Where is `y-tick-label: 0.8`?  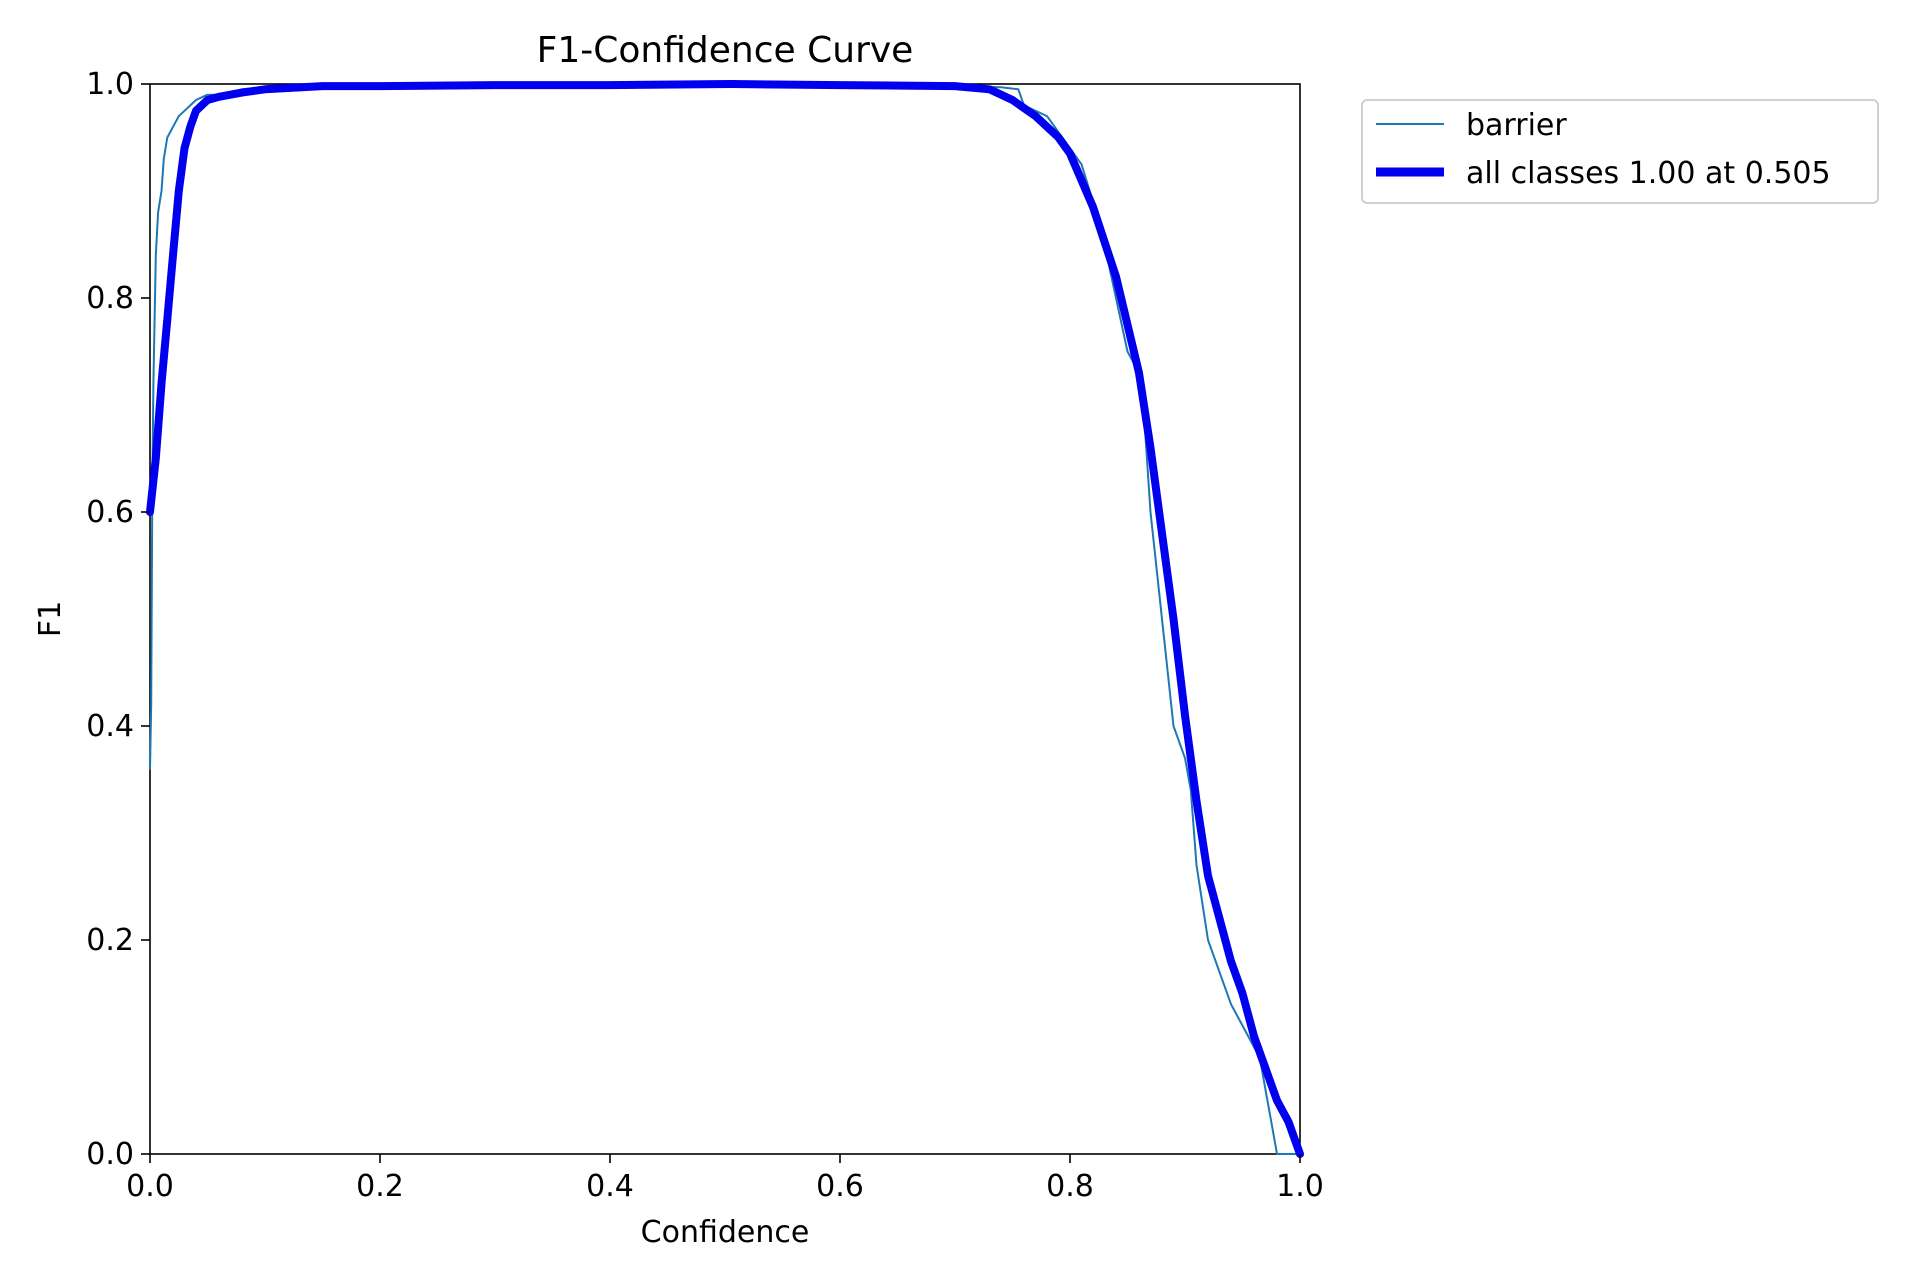
y-tick-label: 0.8 is located at coordinates (110, 298).